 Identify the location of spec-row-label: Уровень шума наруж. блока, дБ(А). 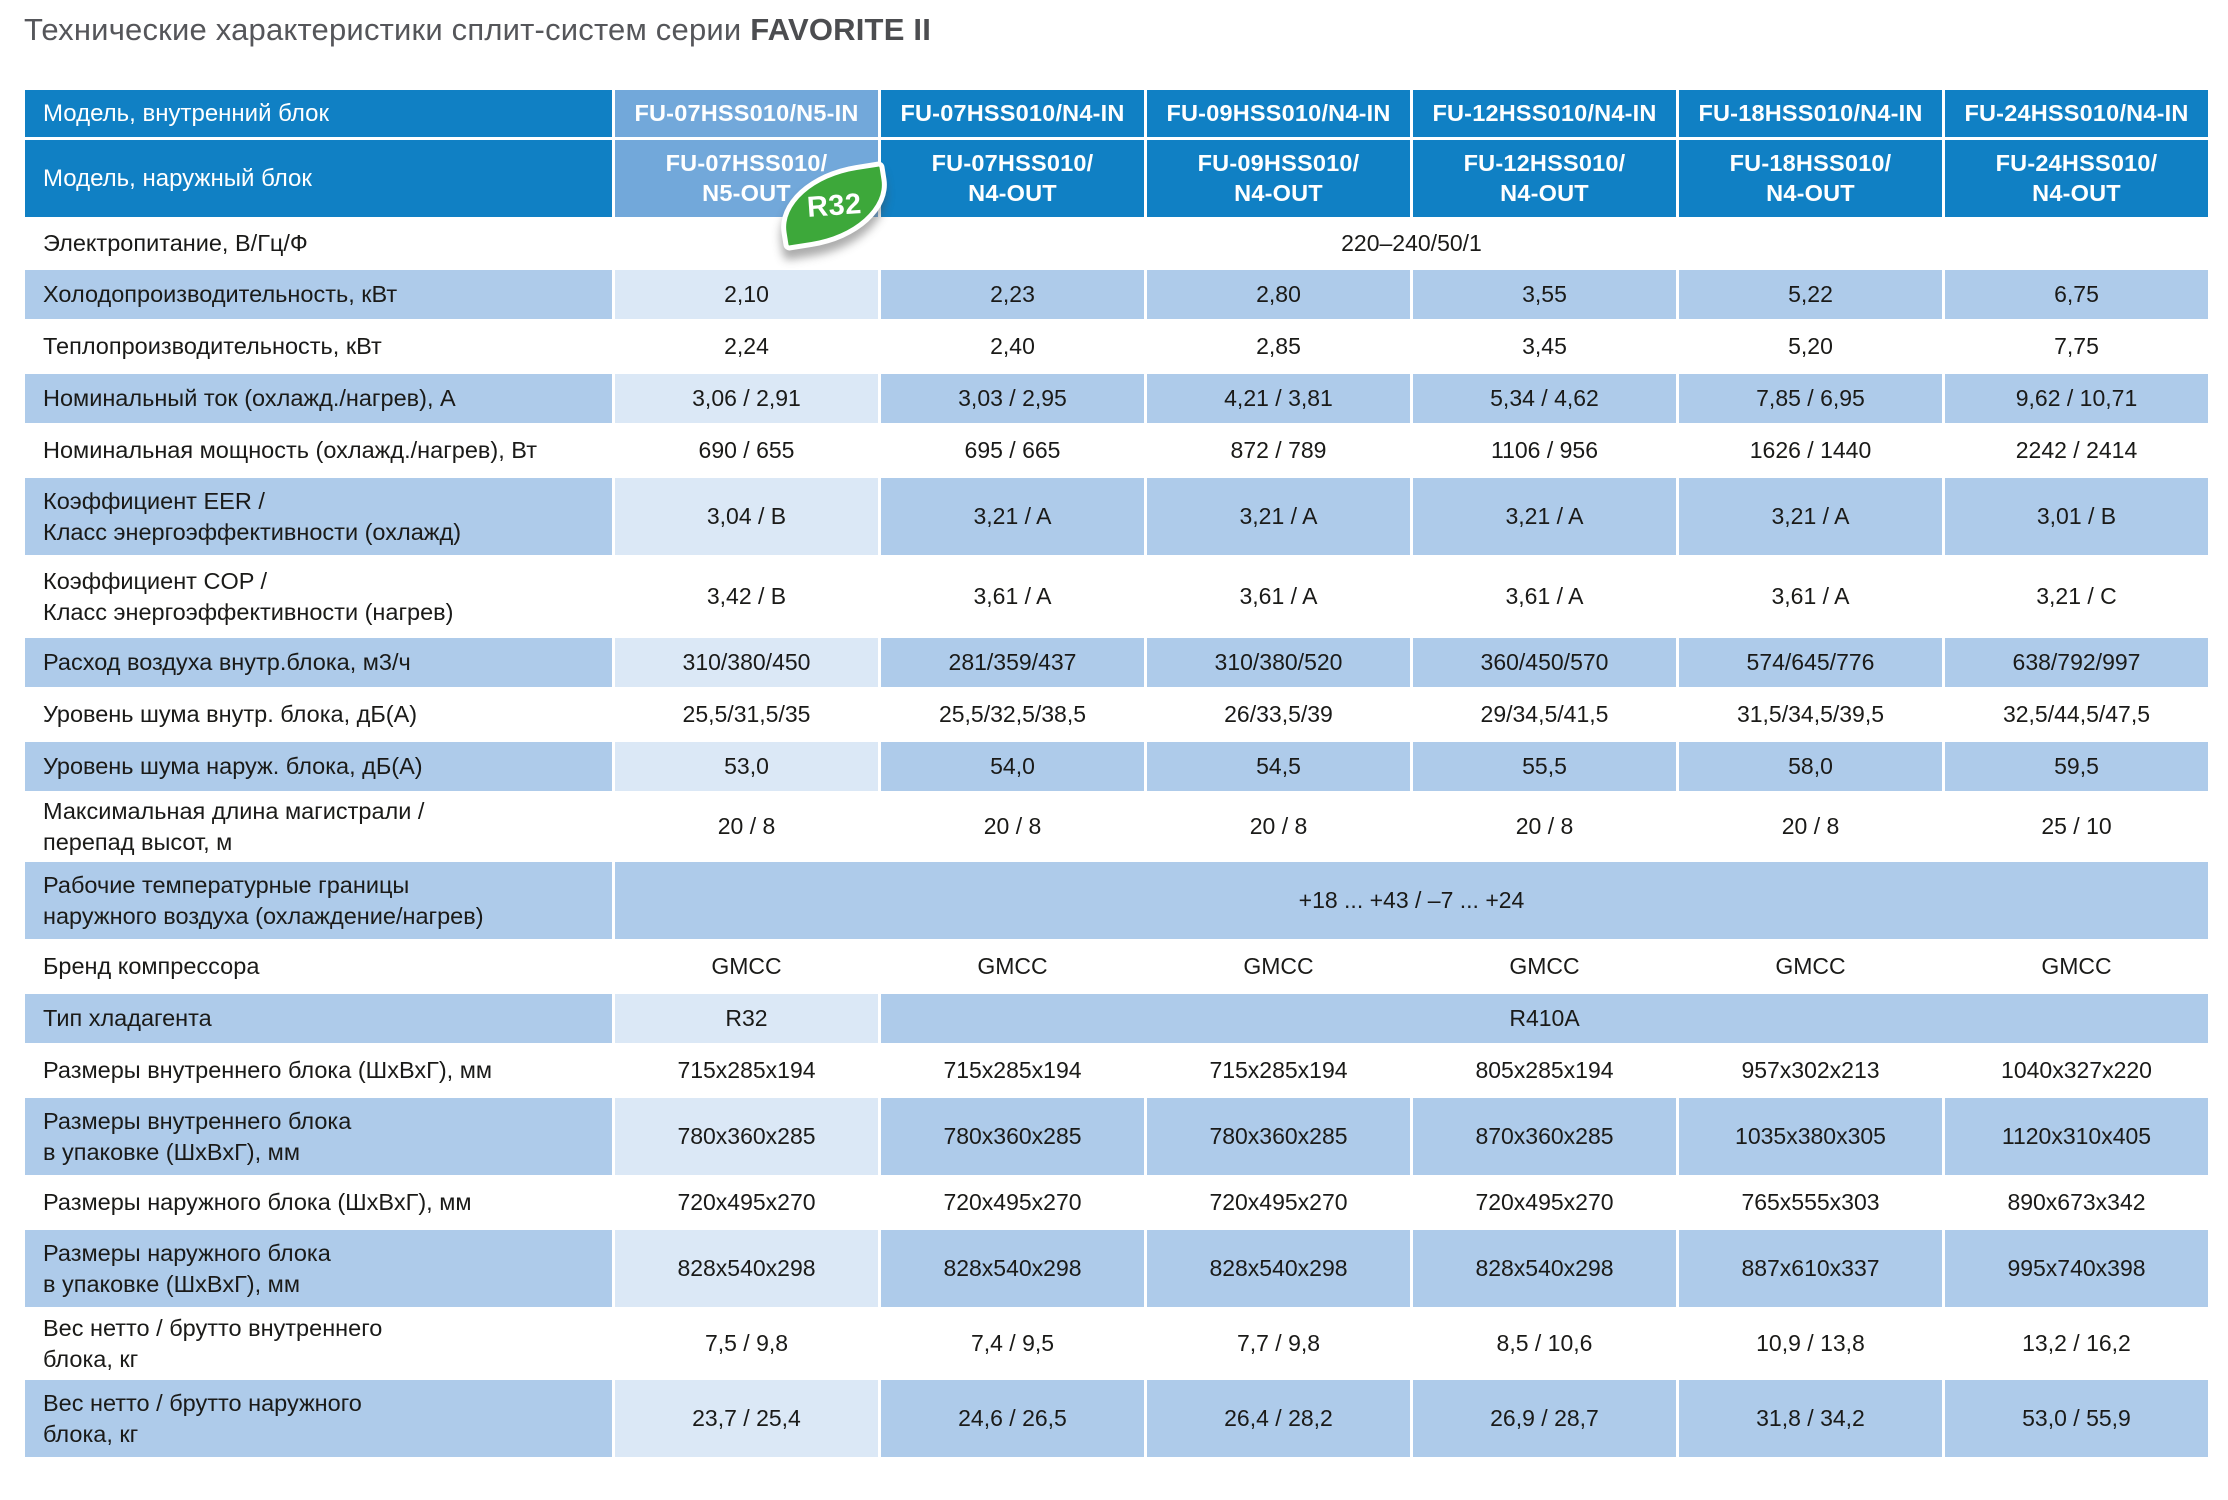
(318, 766).